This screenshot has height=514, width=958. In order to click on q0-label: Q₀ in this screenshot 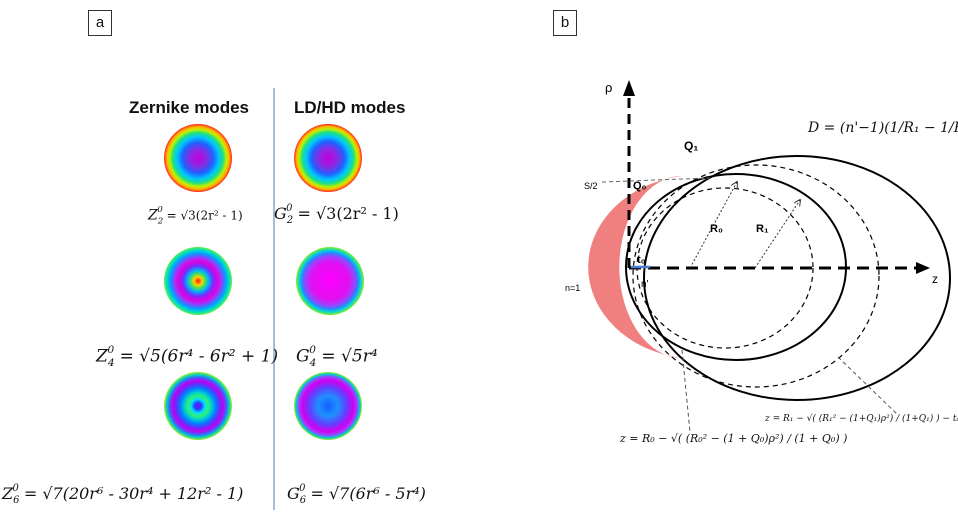, I will do `click(640, 186)`.